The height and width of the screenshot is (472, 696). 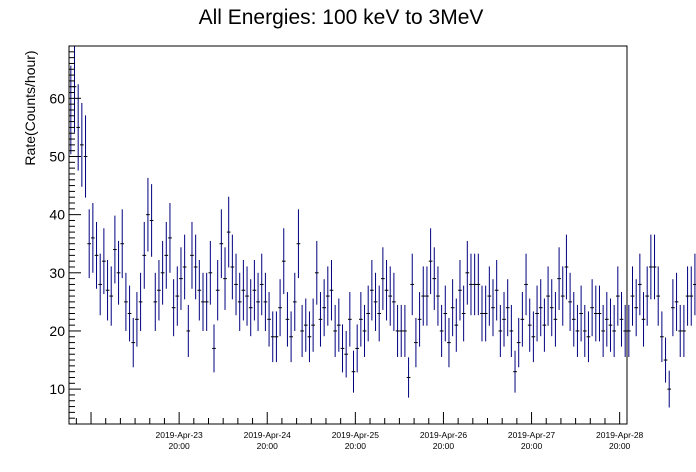 What do you see at coordinates (57, 98) in the screenshot?
I see `y-tick-label: 60` at bounding box center [57, 98].